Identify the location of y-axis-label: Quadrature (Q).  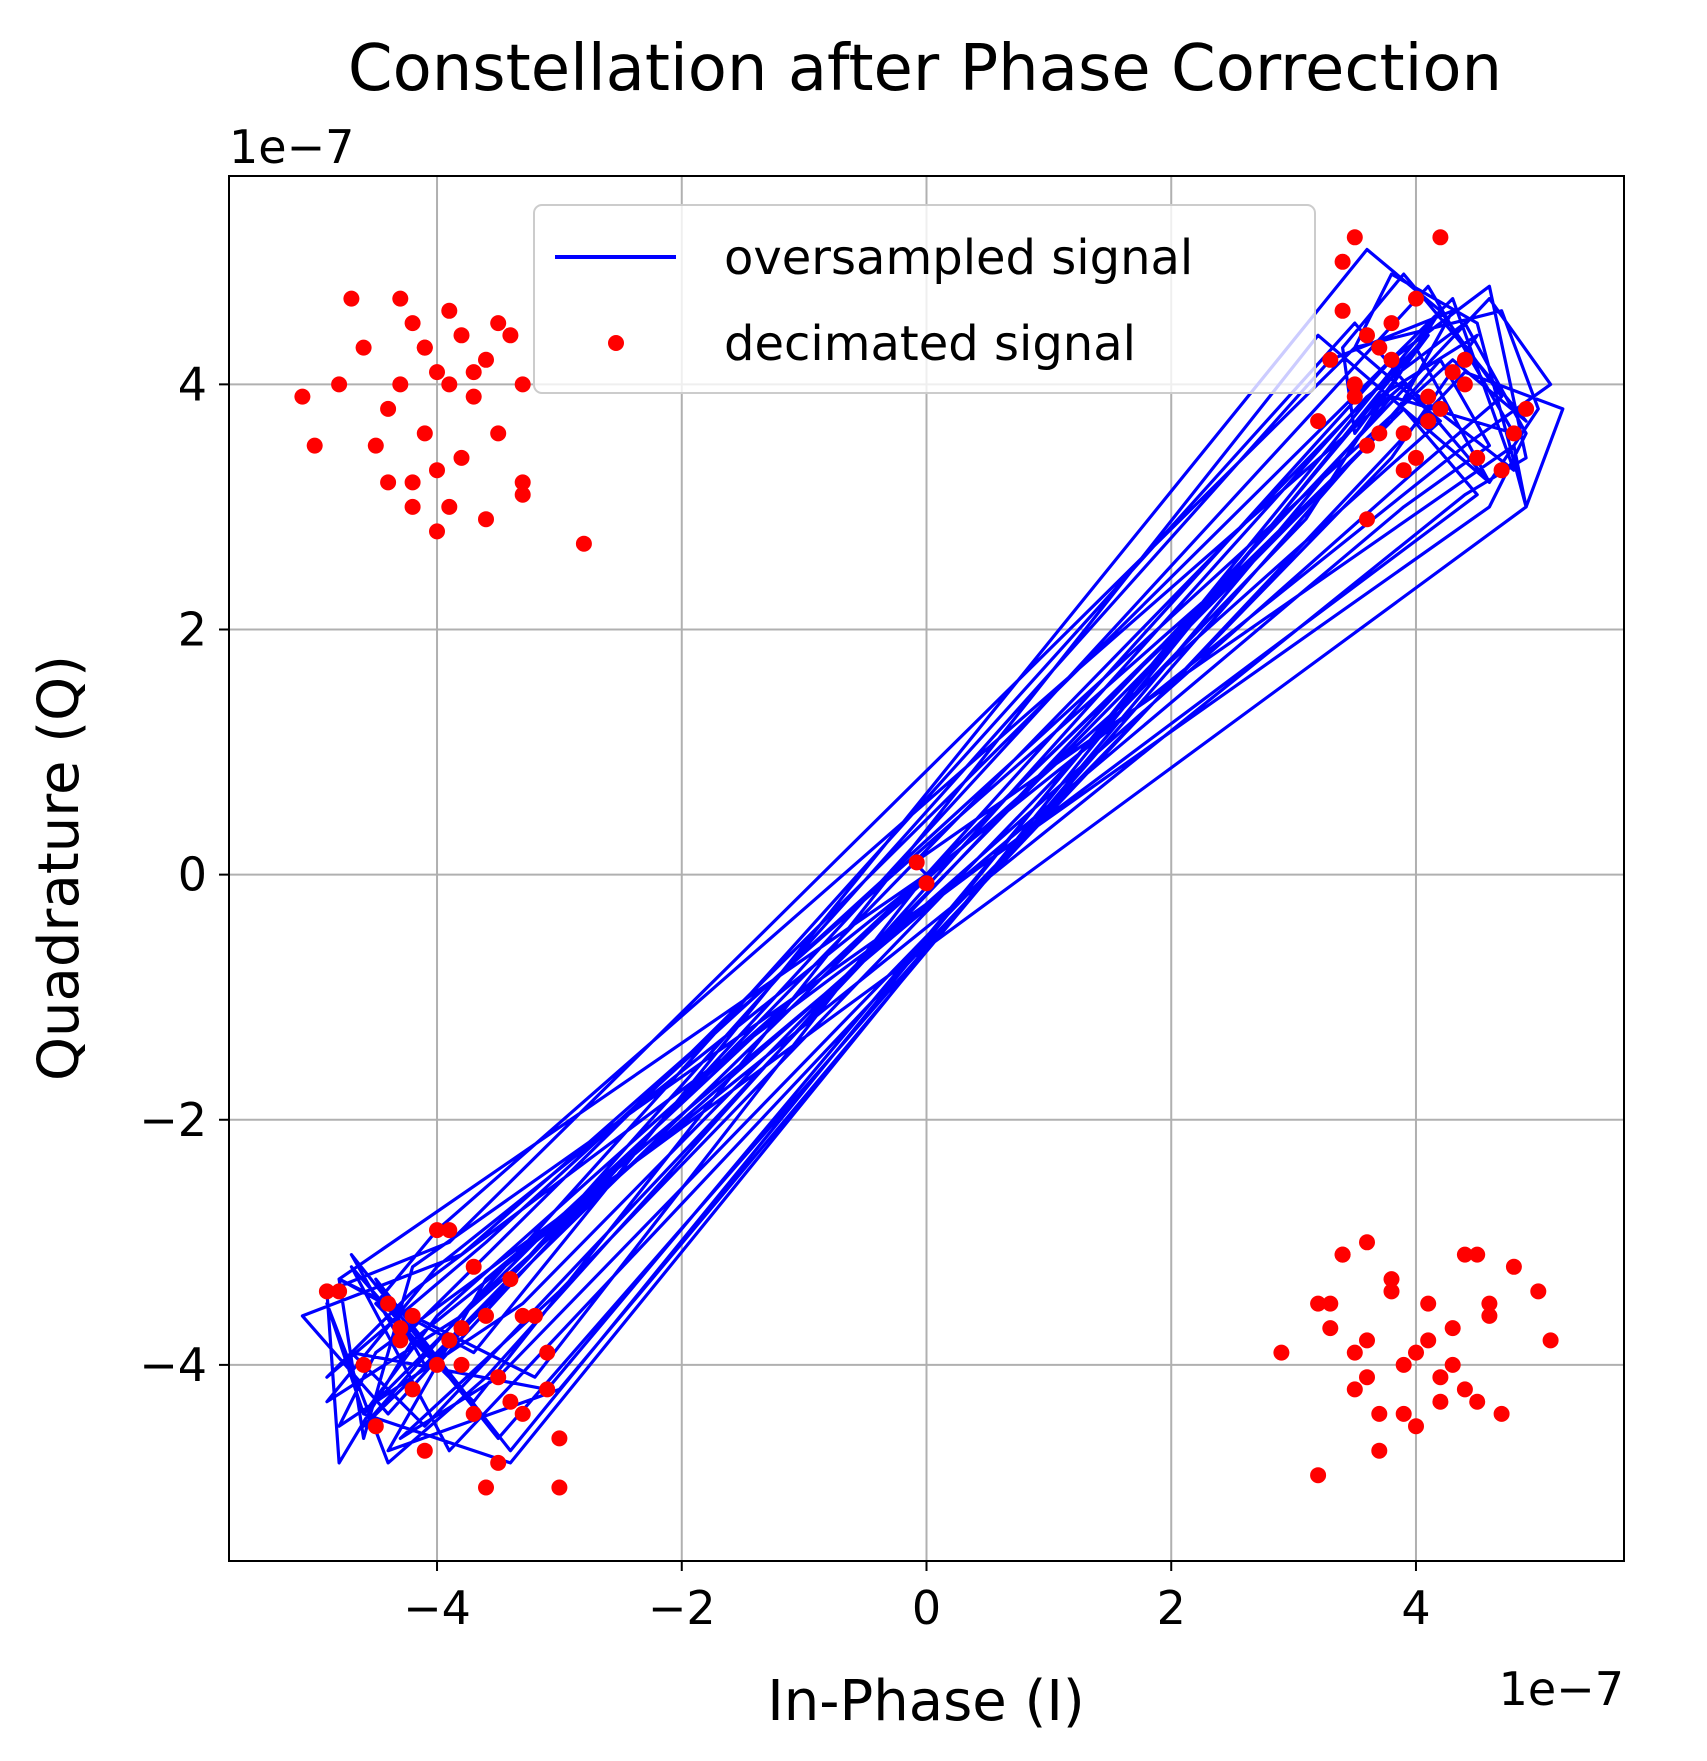
(59, 868).